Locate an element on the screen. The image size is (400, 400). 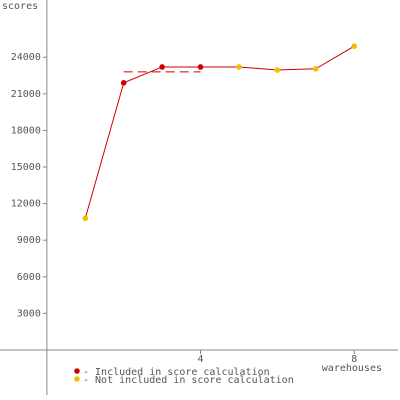
x-axis-label: warehouses is located at coordinates (352, 368).